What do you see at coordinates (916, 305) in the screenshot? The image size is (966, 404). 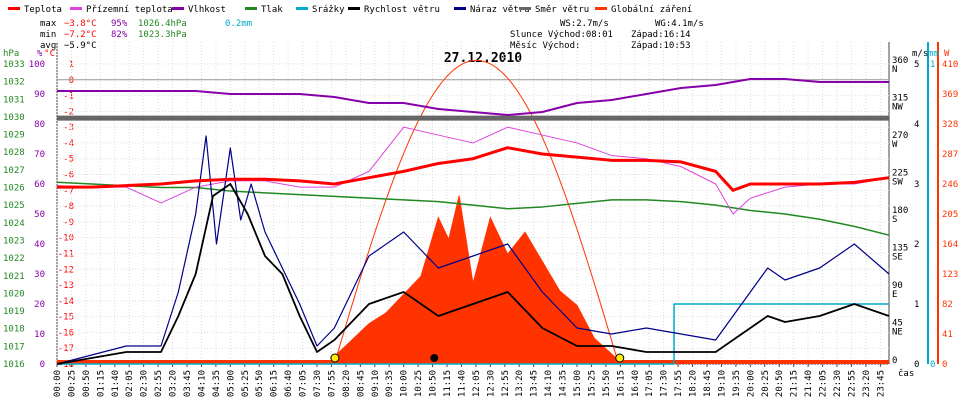 I see `wind-tick-label: 1` at bounding box center [916, 305].